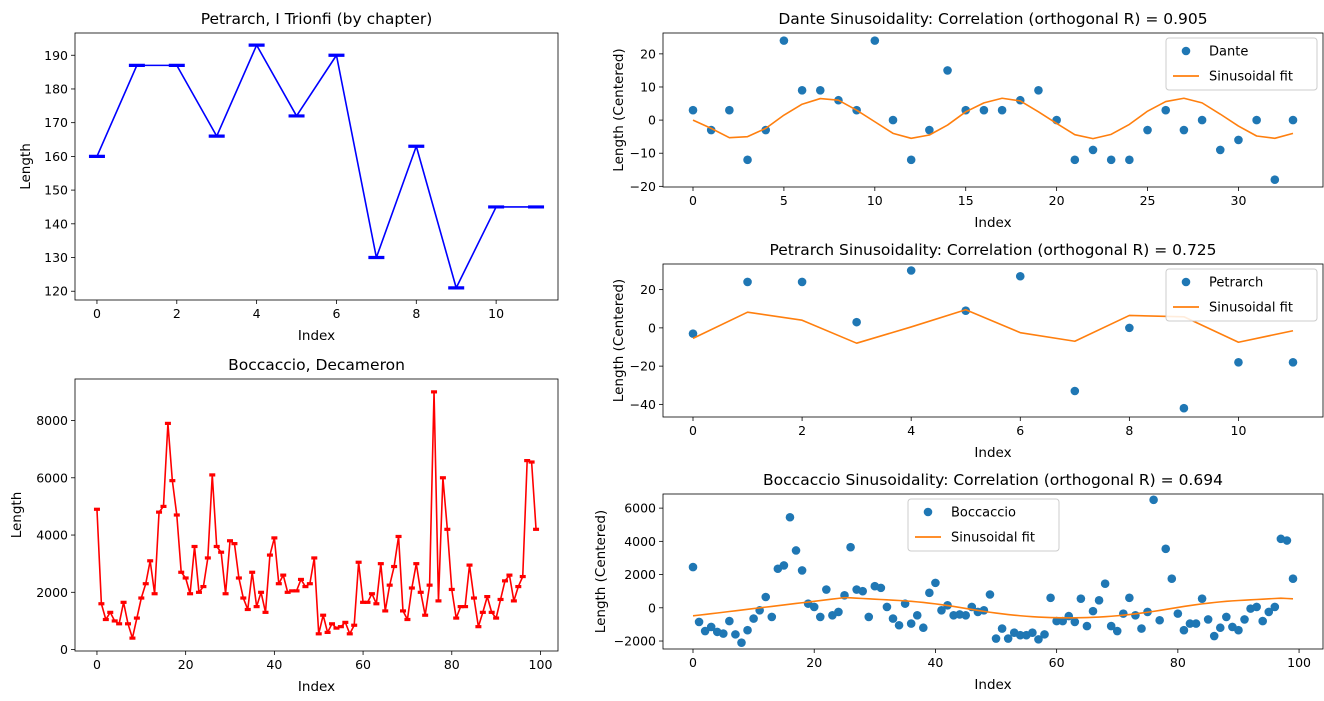  Describe the element at coordinates (316, 365) in the screenshot. I see `chart-title: Boccaccio, Decameron` at that location.